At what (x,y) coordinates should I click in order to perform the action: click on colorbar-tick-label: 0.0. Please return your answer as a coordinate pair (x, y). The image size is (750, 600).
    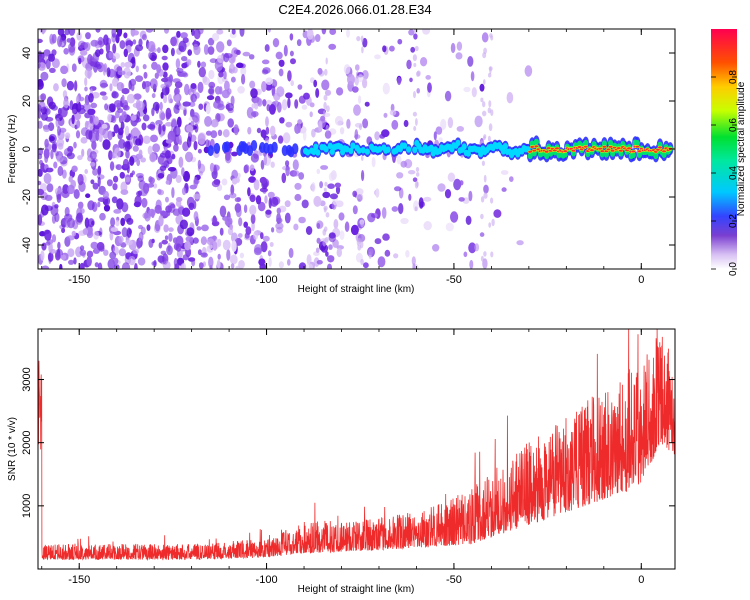
    Looking at the image, I should click on (733, 269).